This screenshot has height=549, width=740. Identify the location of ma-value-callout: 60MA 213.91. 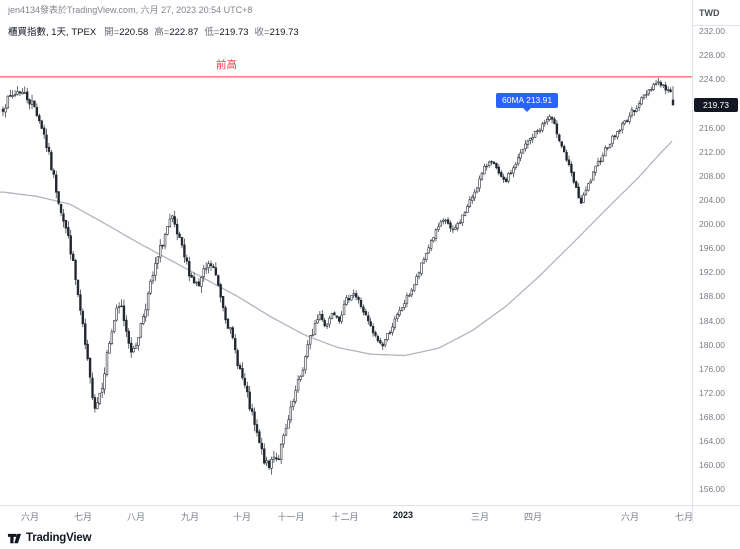
(527, 102).